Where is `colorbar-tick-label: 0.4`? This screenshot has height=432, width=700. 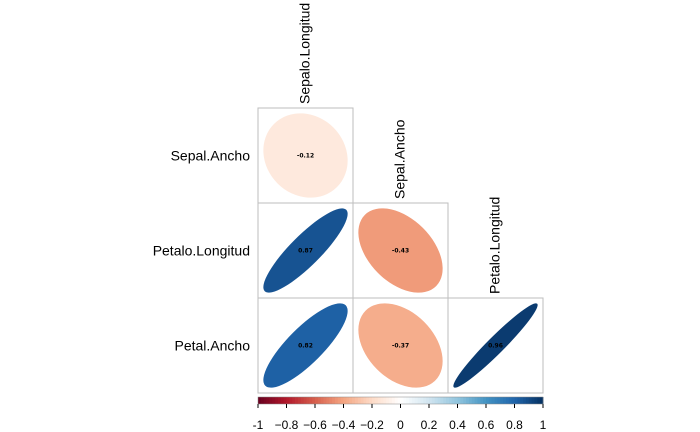
colorbar-tick-label: 0.4 is located at coordinates (457, 425).